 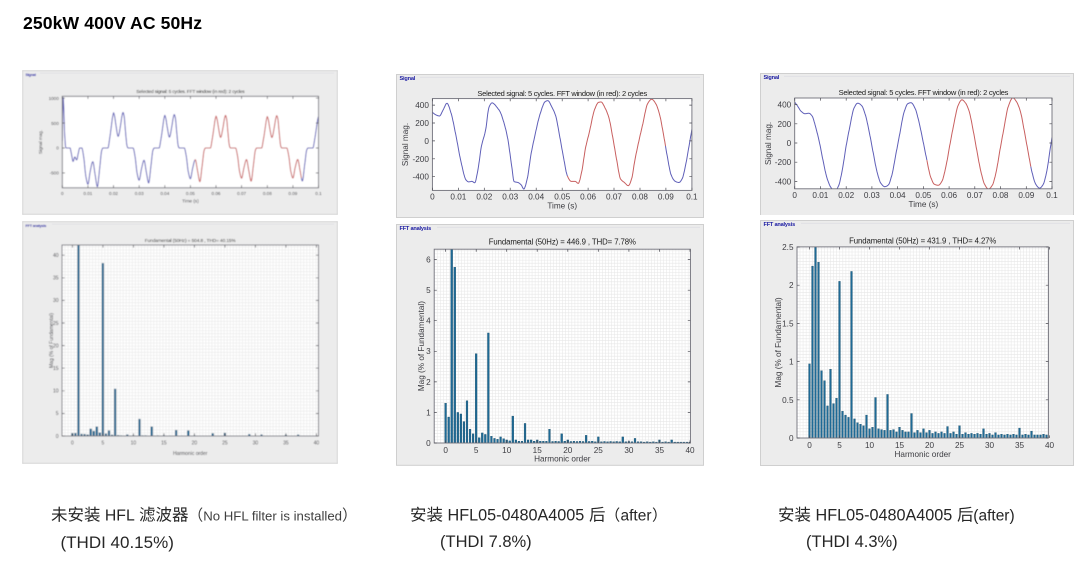 I want to click on svg-text: 1, so click(x=791, y=361).